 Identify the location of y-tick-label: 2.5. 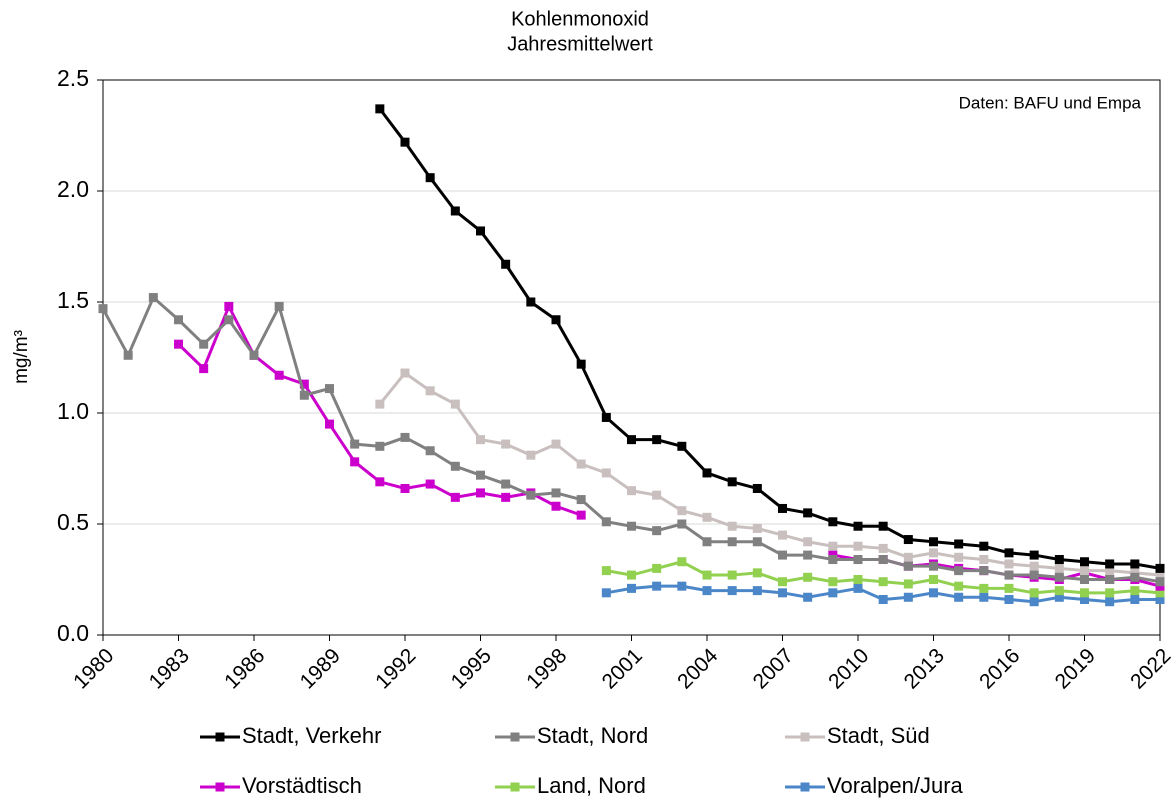
(73, 78).